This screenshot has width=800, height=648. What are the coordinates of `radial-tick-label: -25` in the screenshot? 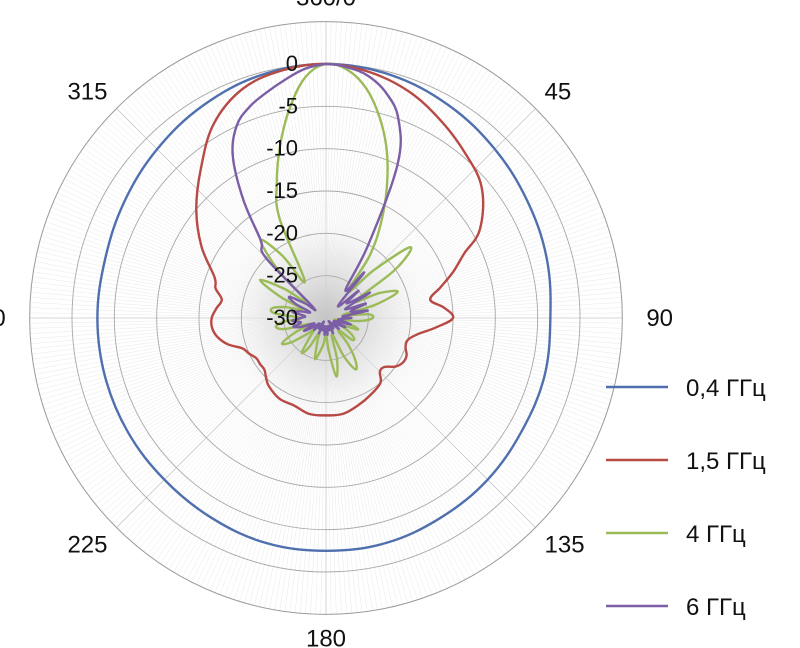 It's located at (282, 275).